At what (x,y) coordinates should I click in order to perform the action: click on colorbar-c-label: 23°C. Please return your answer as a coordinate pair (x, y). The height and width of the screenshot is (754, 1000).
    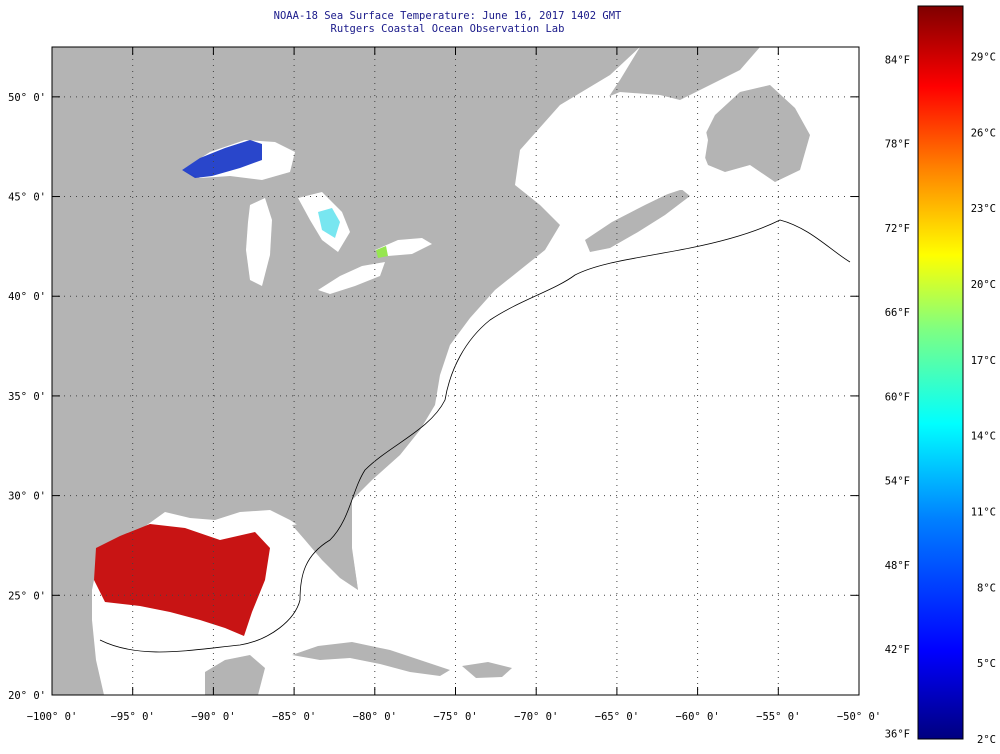
    Looking at the image, I should click on (983, 209).